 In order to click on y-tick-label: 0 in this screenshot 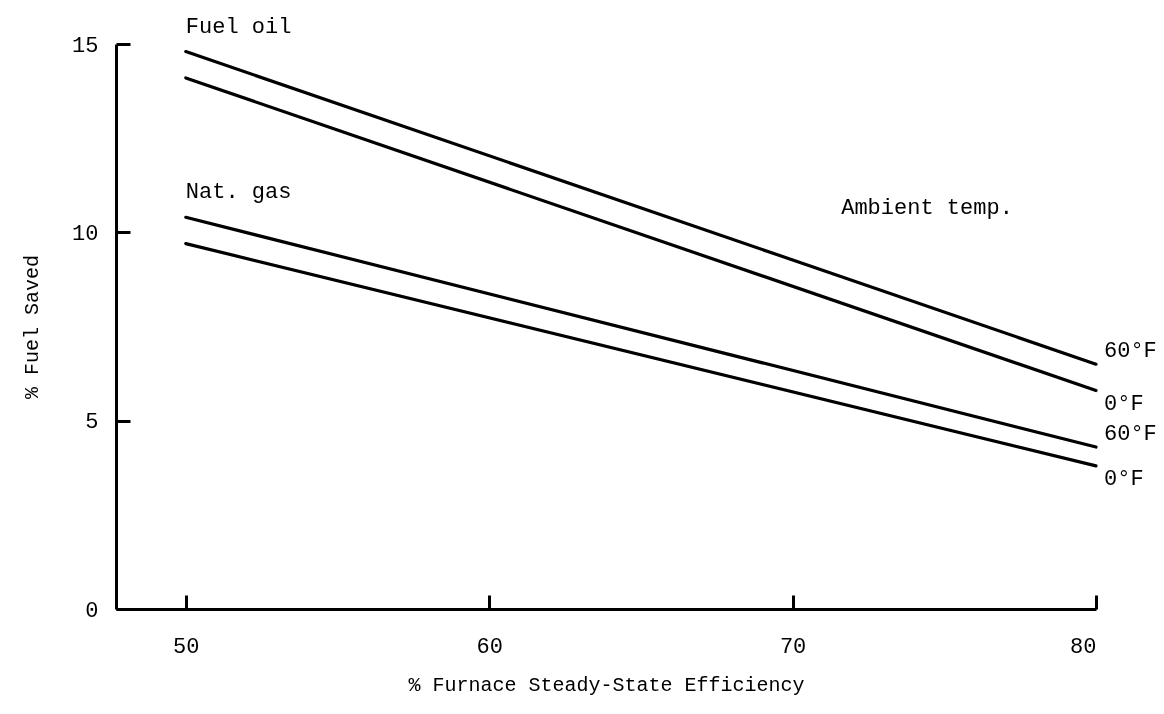, I will do `click(92, 611)`.